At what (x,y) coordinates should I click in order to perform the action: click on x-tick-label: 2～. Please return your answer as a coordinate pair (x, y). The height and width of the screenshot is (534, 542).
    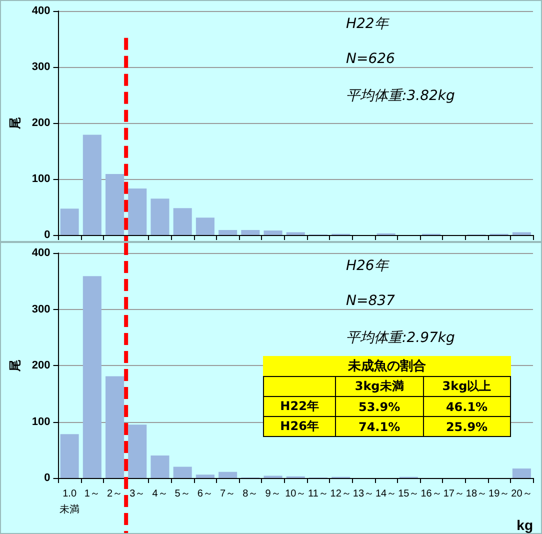
    Looking at the image, I should click on (114, 494).